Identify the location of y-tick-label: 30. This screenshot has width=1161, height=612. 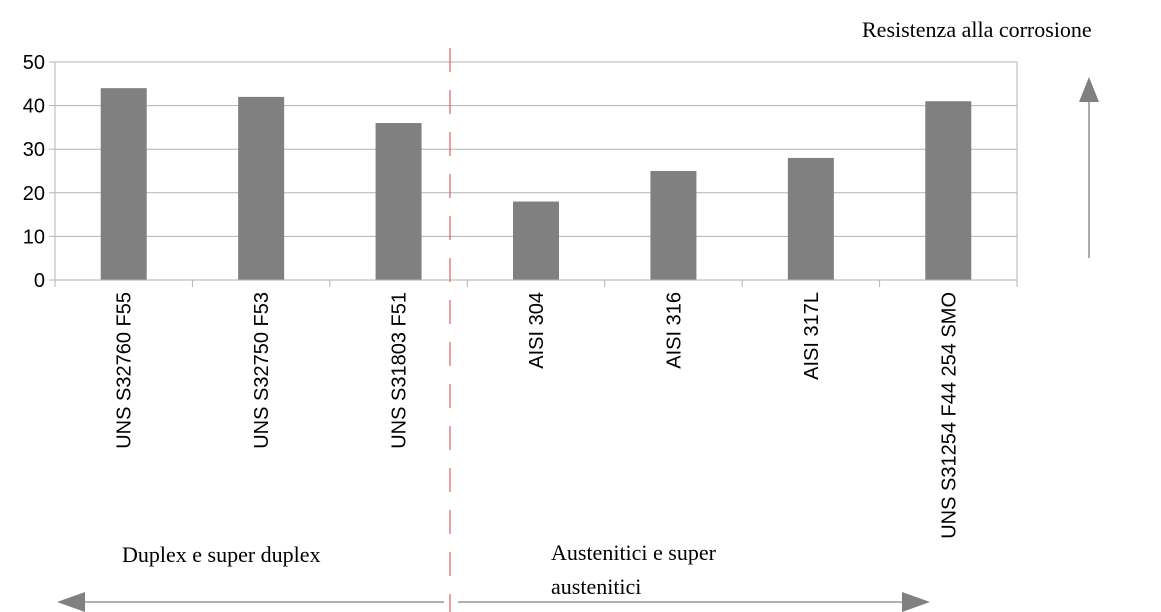
(34, 150).